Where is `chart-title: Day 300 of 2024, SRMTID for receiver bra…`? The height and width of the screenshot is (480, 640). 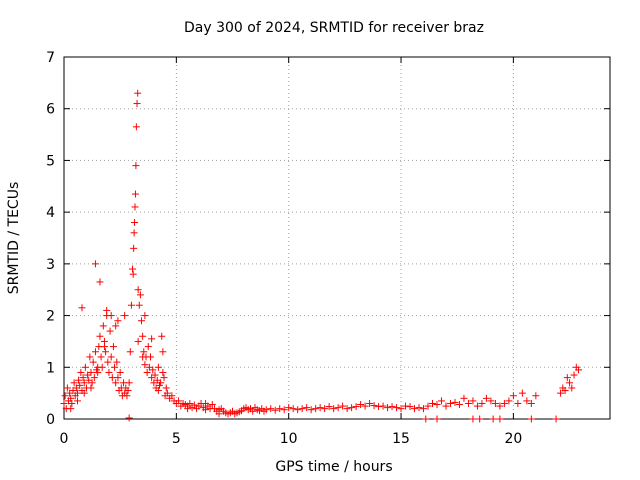
chart-title: Day 300 of 2024, SRMTID for receiver bra… is located at coordinates (334, 28).